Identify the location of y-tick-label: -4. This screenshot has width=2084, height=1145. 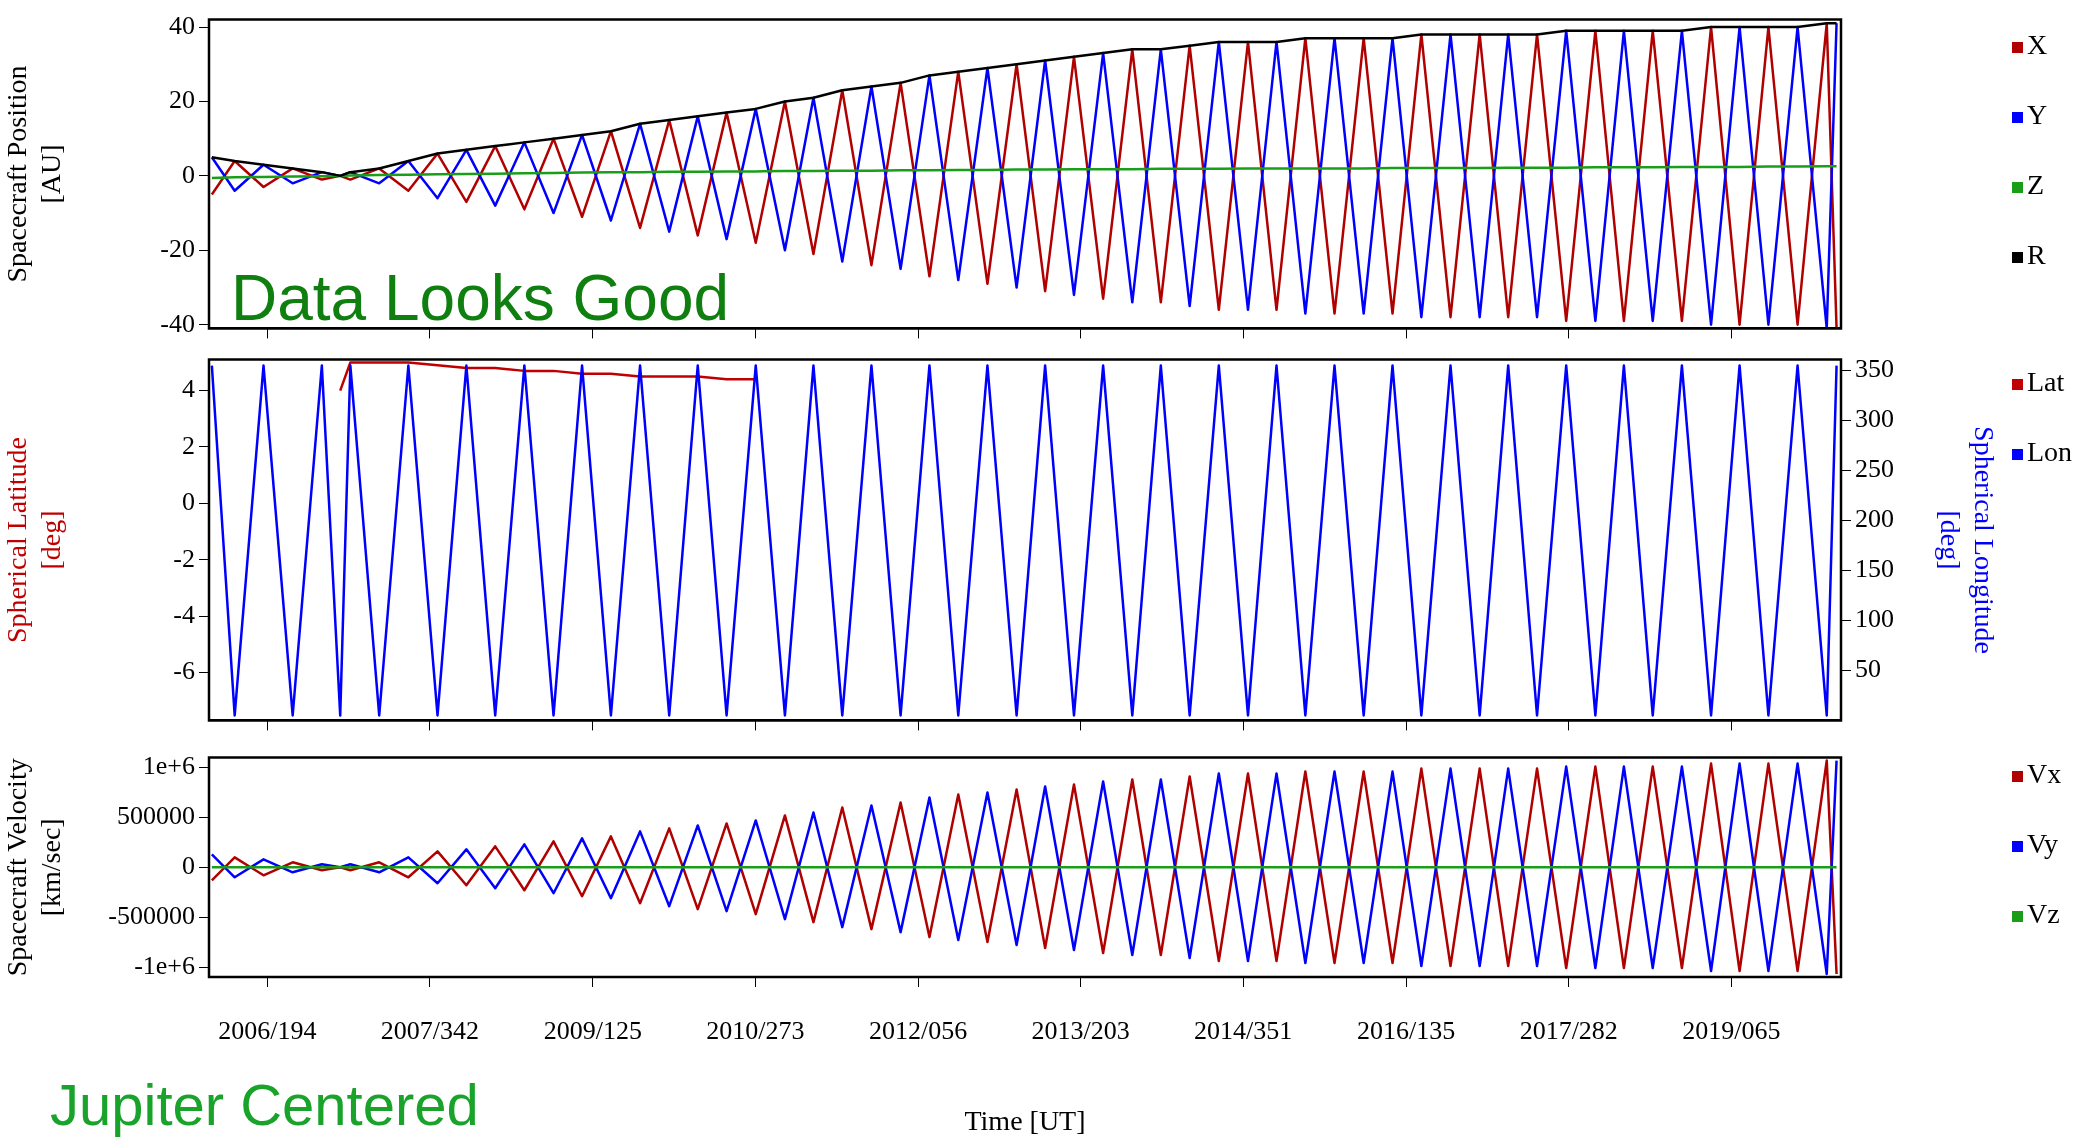
(184, 614).